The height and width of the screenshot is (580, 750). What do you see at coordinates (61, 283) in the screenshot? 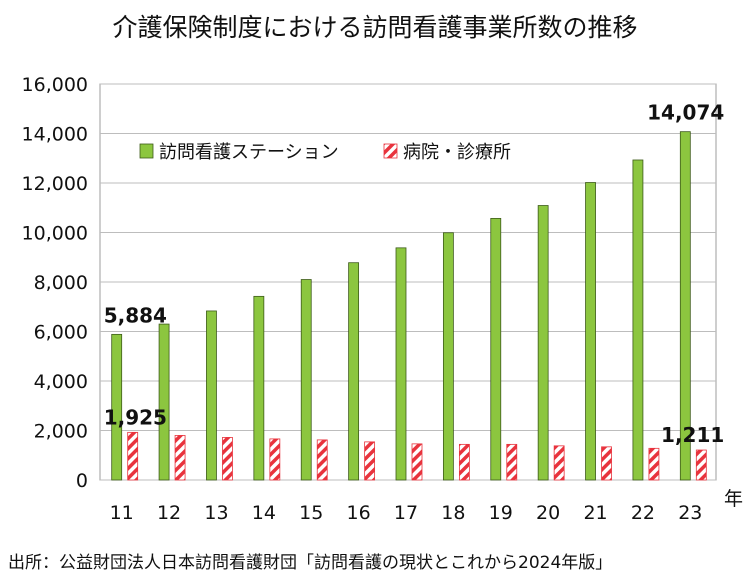
I see `y-tick-label: 8,000` at bounding box center [61, 283].